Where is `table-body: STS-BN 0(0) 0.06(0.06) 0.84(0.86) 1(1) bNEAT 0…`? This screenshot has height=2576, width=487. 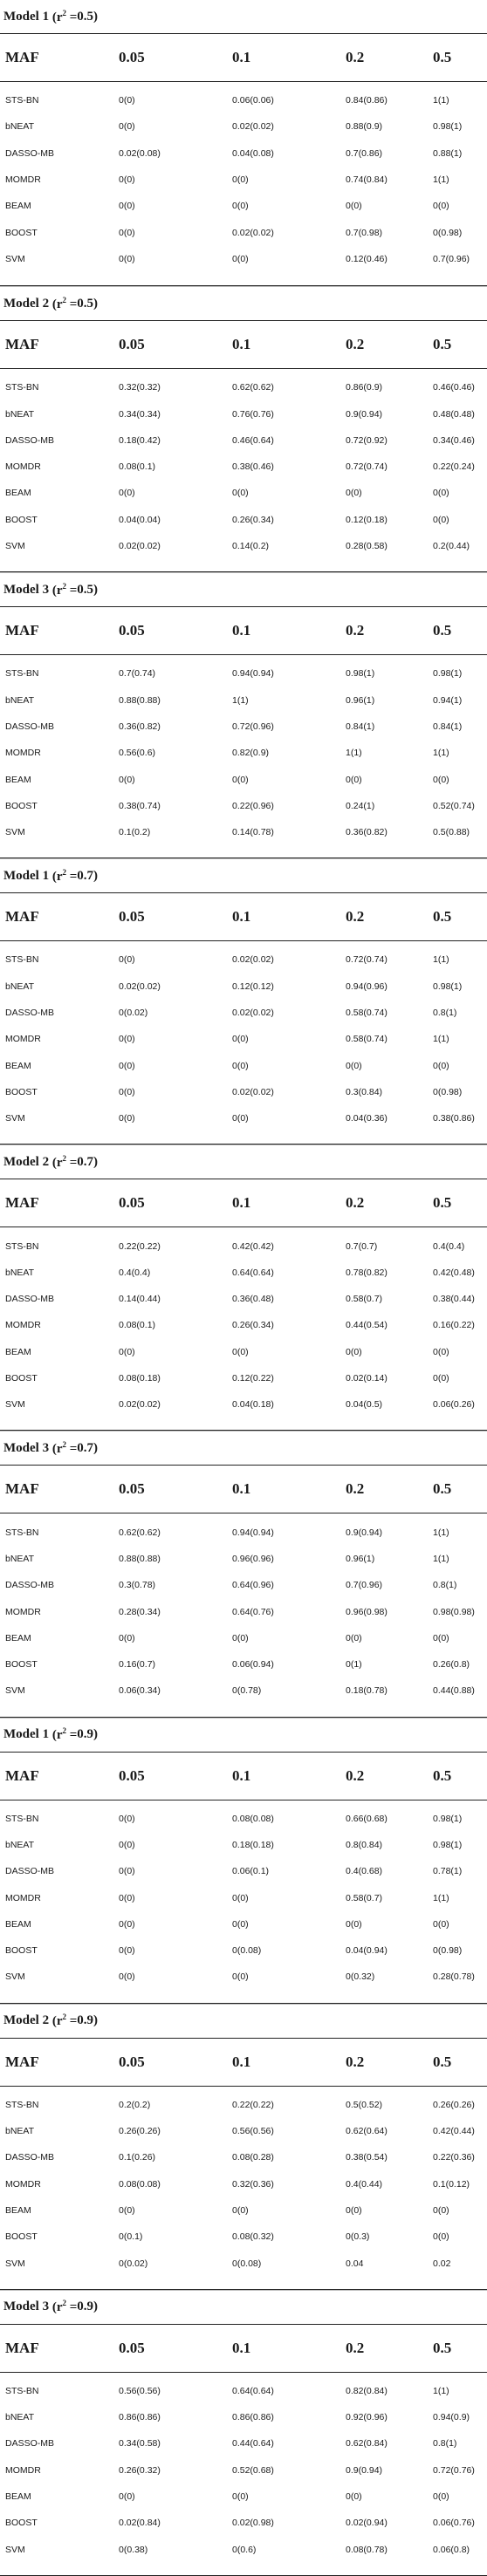 table-body: STS-BN 0(0) 0.06(0.06) 0.84(0.86) 1(1) bNEAT 0… is located at coordinates (243, 177).